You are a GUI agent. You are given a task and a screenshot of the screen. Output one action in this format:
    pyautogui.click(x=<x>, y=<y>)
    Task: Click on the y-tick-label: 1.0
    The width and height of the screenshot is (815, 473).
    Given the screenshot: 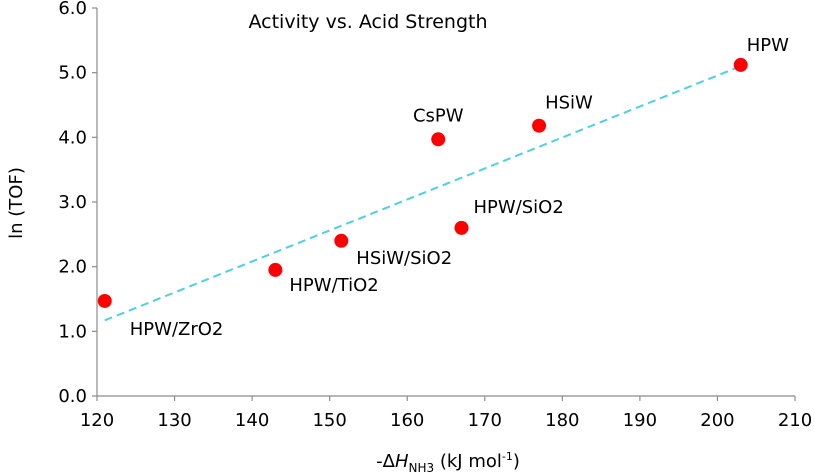 What is the action you would take?
    pyautogui.click(x=72, y=331)
    